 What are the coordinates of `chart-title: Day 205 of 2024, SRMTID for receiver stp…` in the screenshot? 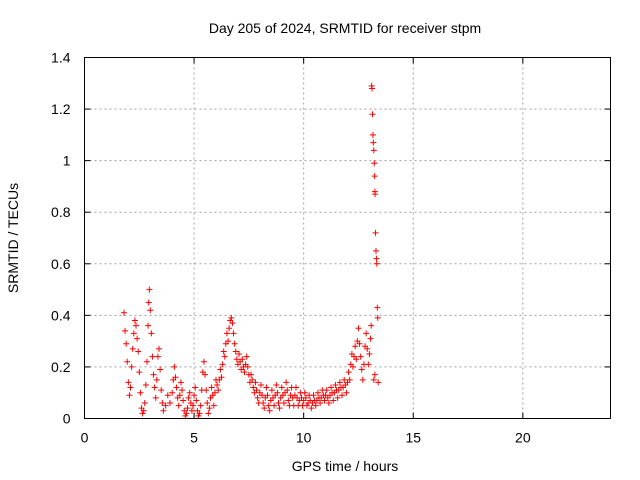 It's located at (345, 28).